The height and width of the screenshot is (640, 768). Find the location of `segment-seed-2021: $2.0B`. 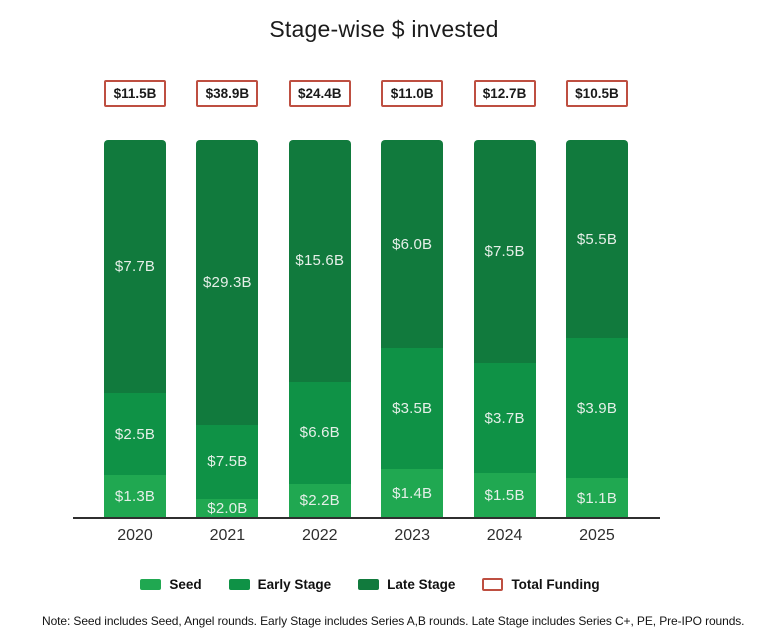

segment-seed-2021: $2.0B is located at coordinates (227, 508).